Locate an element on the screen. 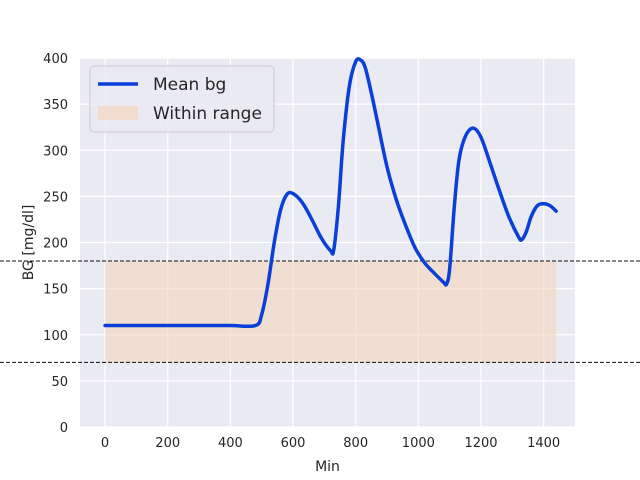 This screenshot has height=480, width=640. legend-label-within-range: Within range is located at coordinates (207, 114).